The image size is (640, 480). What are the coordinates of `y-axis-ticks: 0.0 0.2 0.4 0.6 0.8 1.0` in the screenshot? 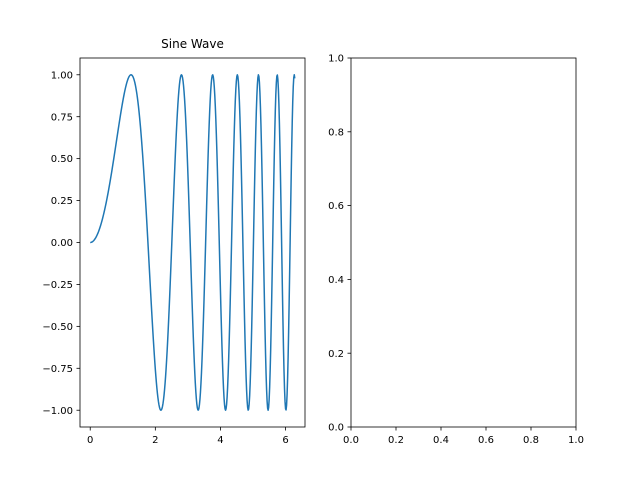 It's located at (339, 244).